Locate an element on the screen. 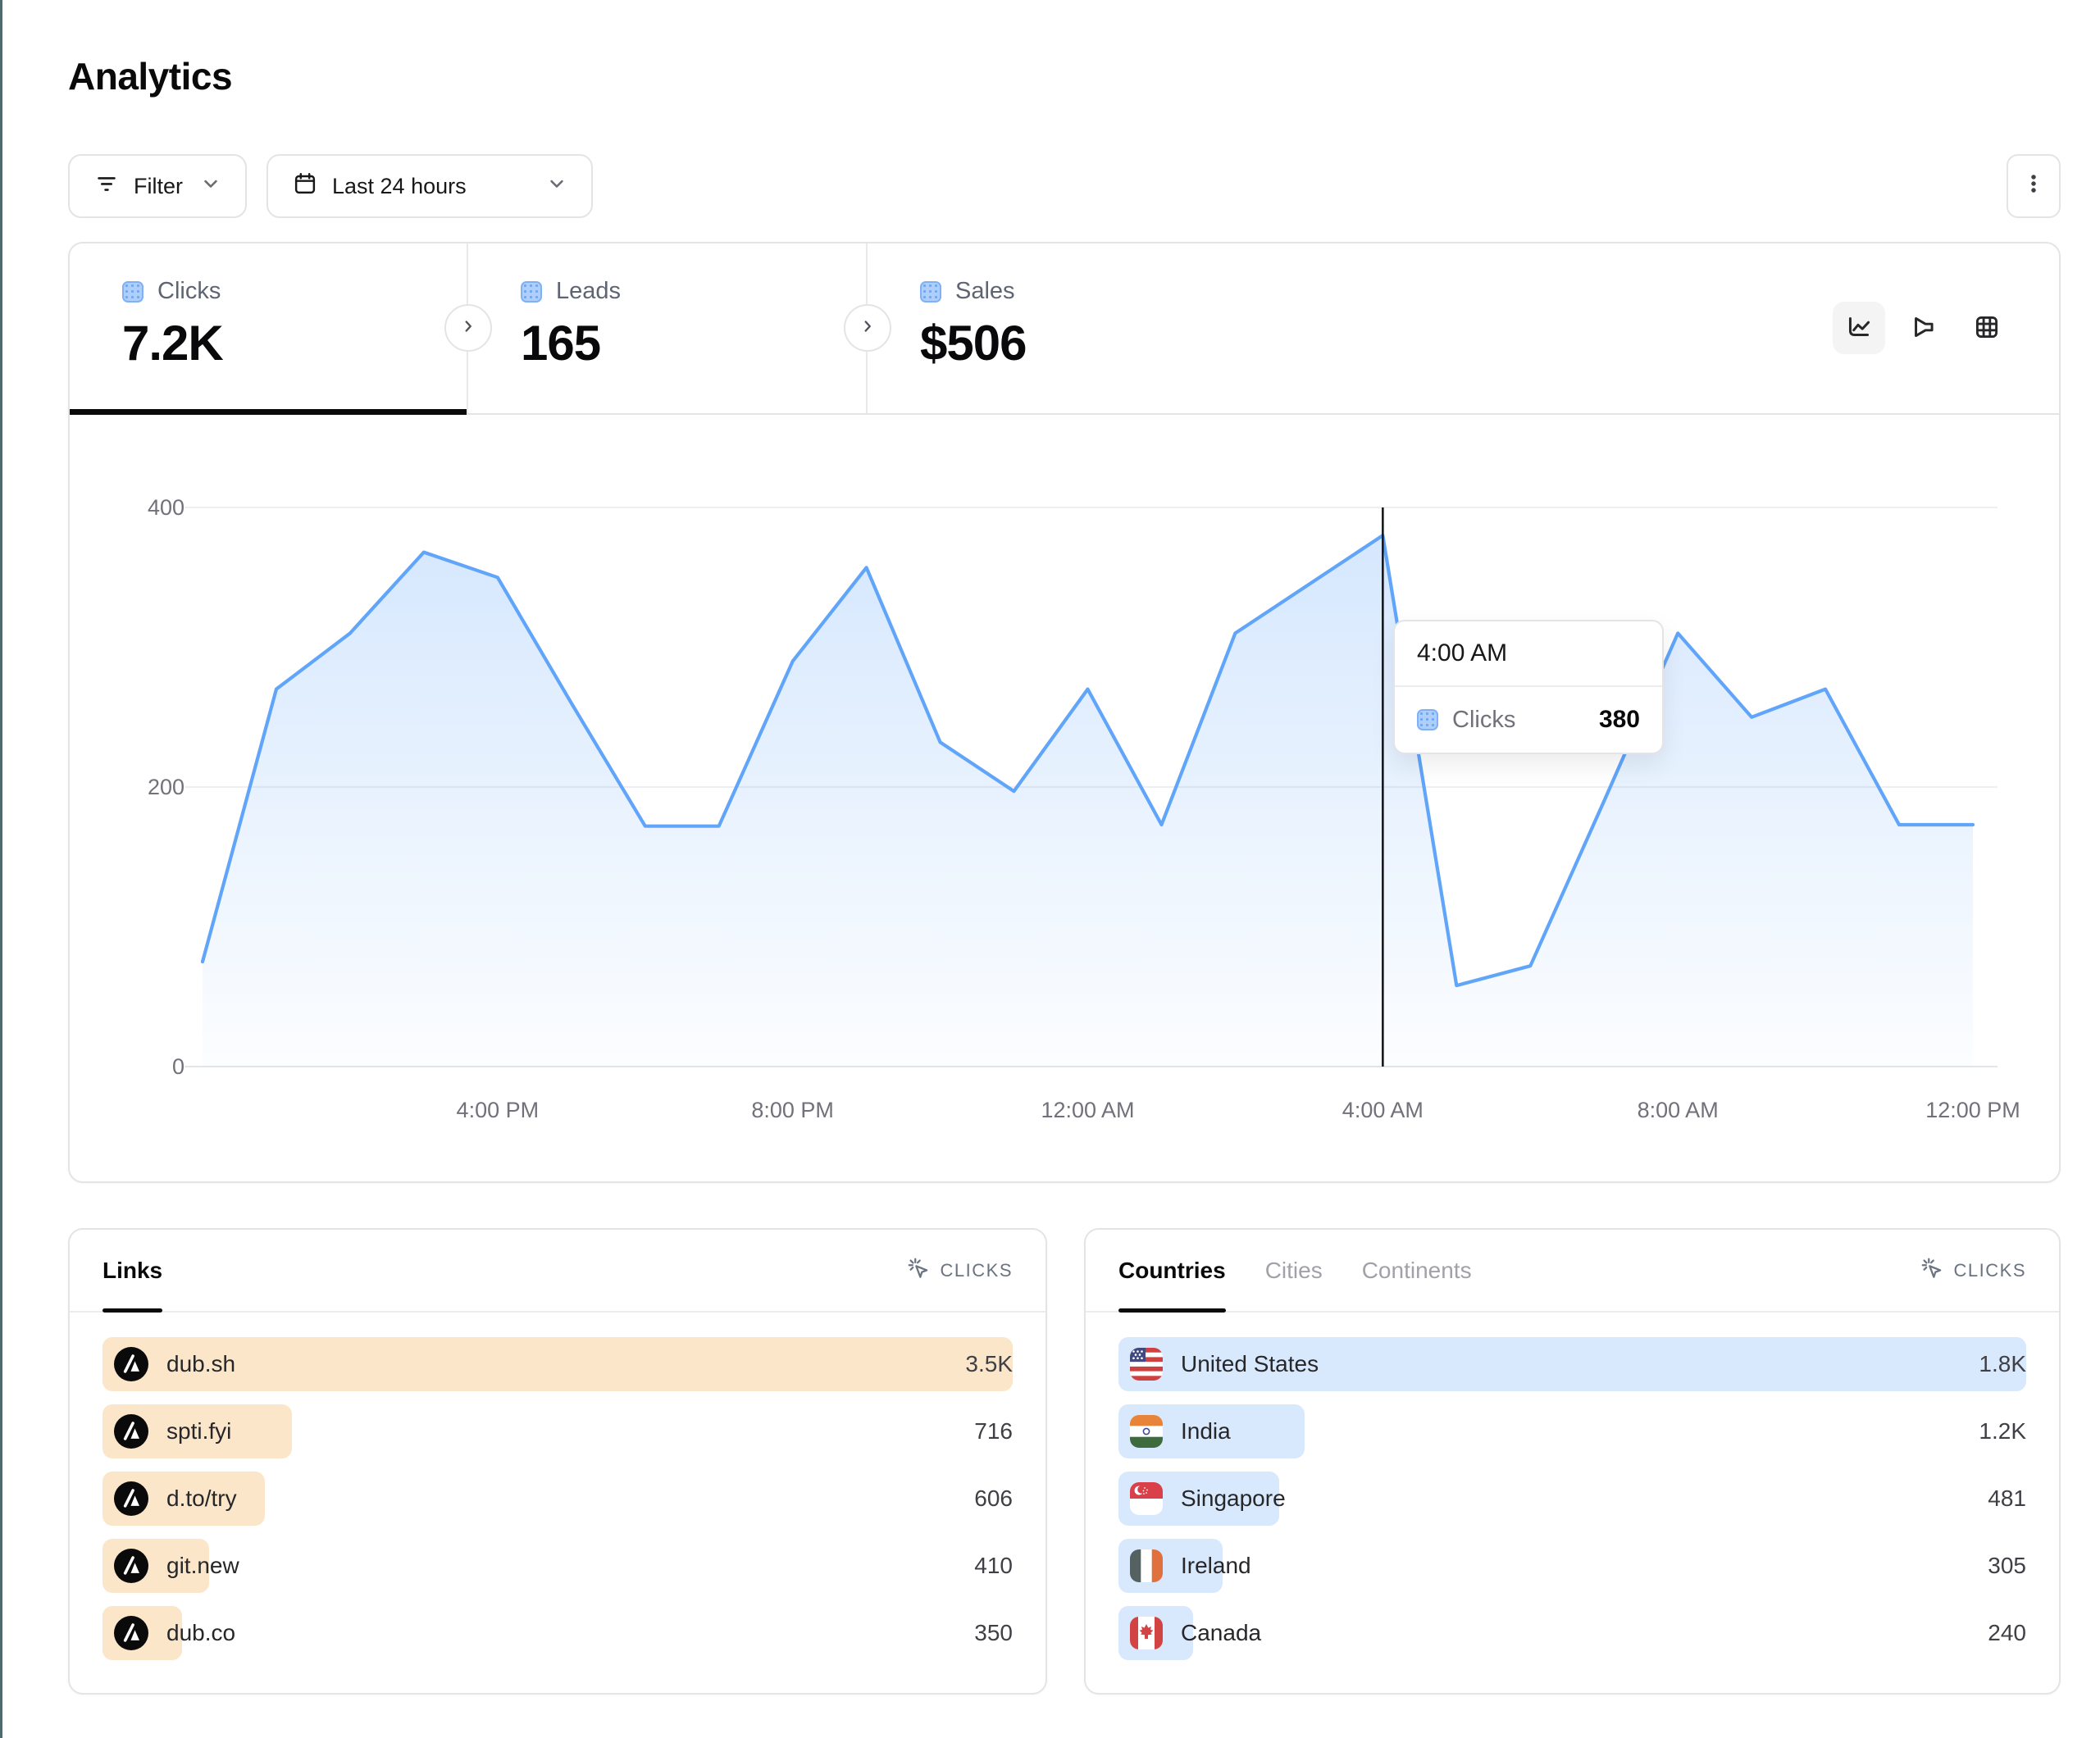 The image size is (2100, 1738). date-range-label: Last 24 hours is located at coordinates (399, 185).